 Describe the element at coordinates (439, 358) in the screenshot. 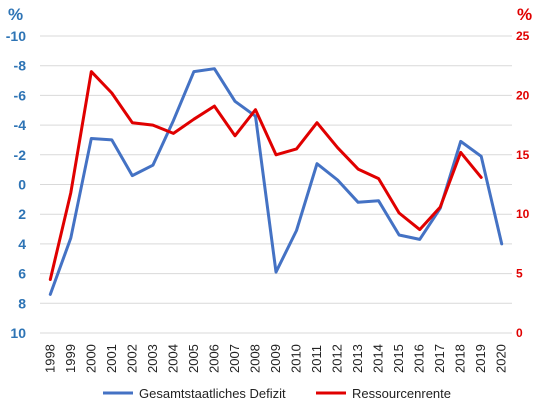

I see `x-tick-label: 2017` at that location.